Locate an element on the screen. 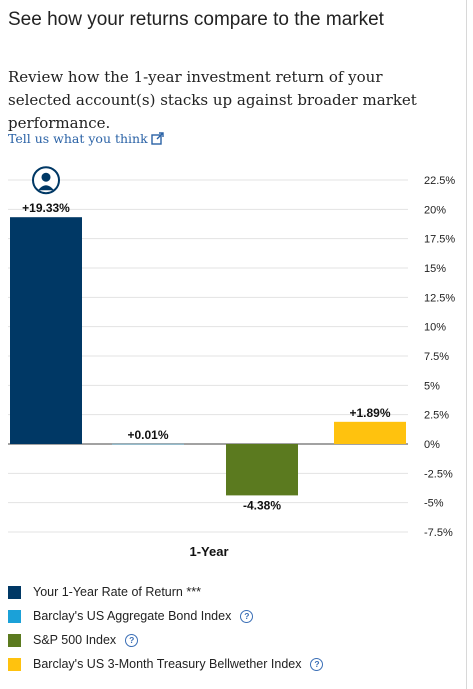 The width and height of the screenshot is (473, 689). y-tick-label: 10% is located at coordinates (435, 328).